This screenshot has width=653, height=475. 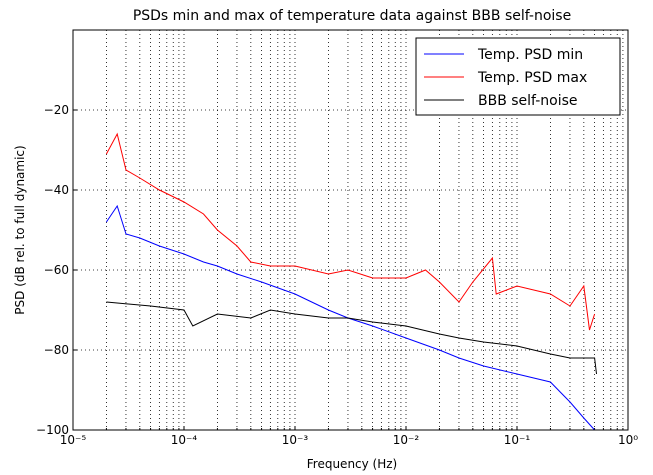 What do you see at coordinates (532, 78) in the screenshot?
I see `legend-label: Temp. PSD max` at bounding box center [532, 78].